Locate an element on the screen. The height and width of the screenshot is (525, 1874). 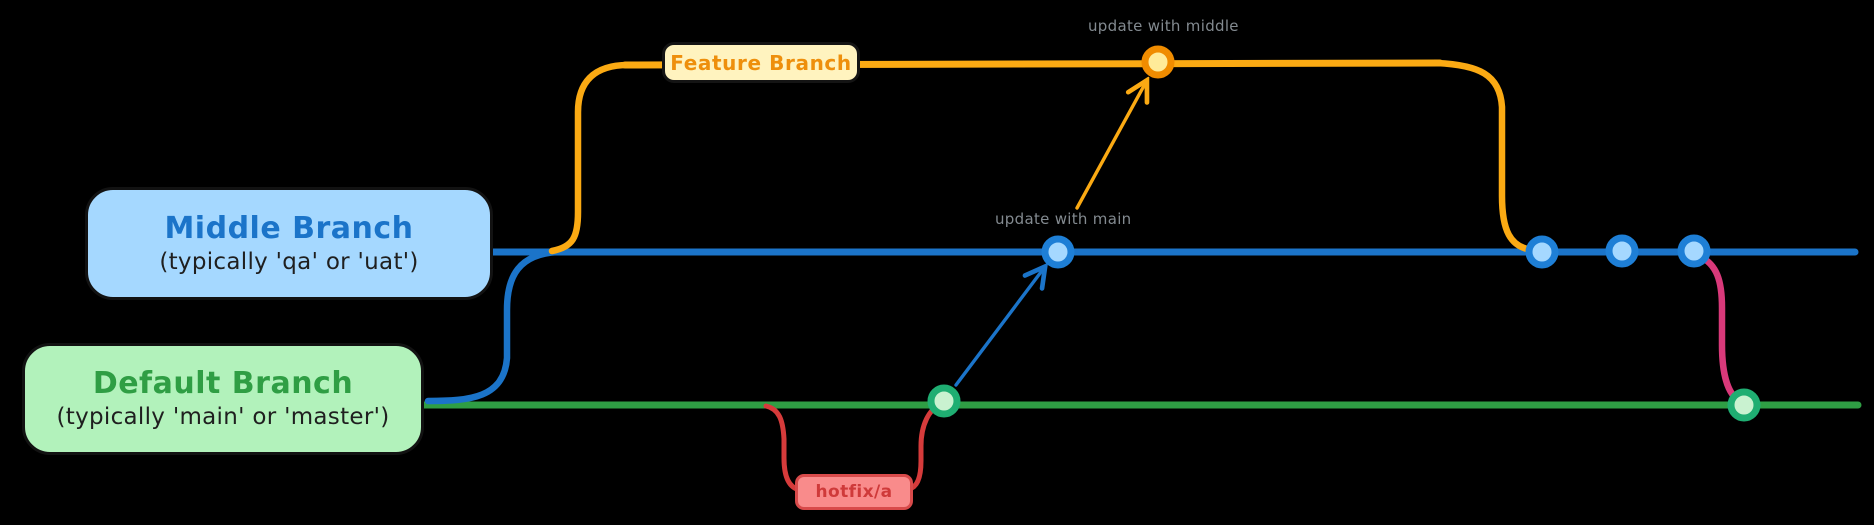
annotation-update-with-middle: update with middle is located at coordinates (1163, 26).